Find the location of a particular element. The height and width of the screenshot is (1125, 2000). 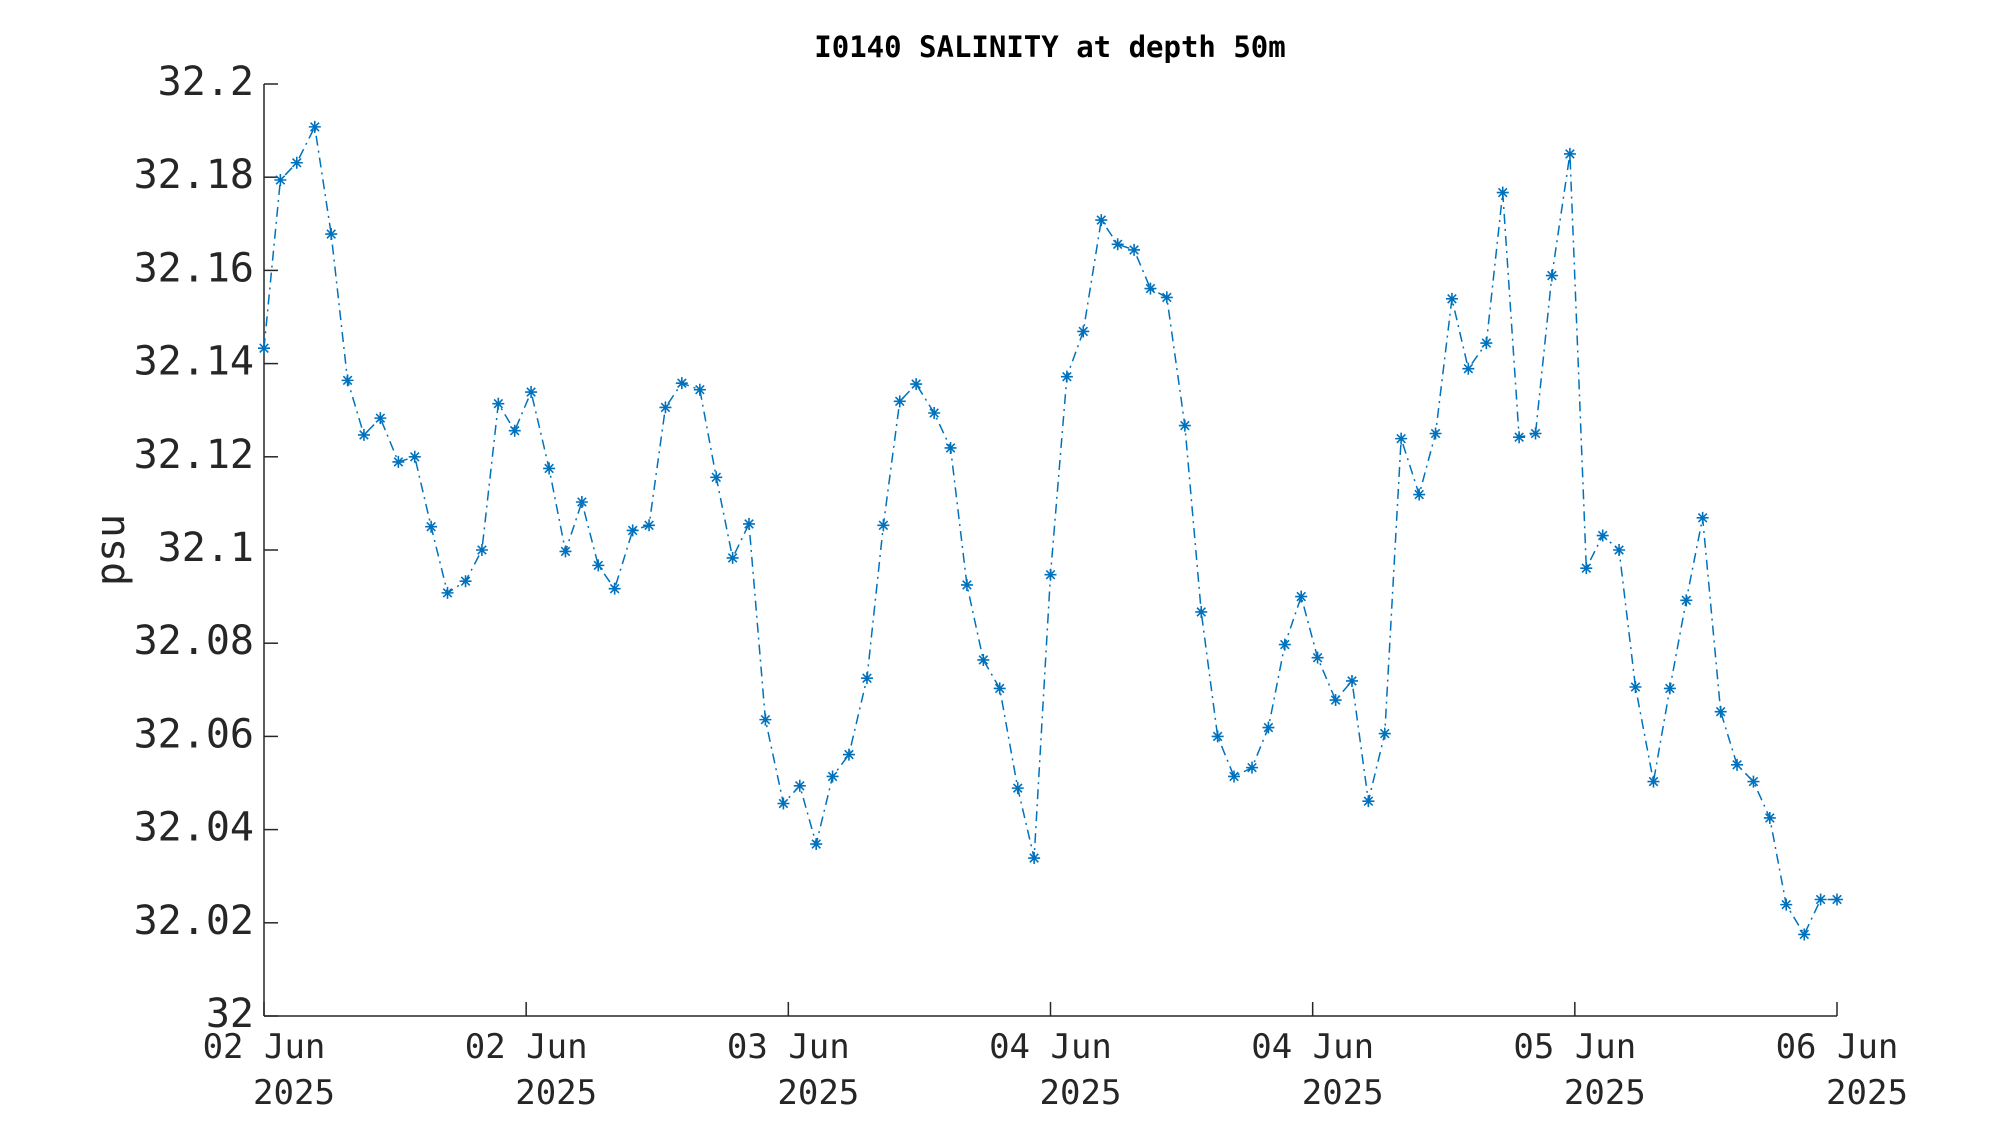

y-tick-label: 32.12 is located at coordinates (194, 455).